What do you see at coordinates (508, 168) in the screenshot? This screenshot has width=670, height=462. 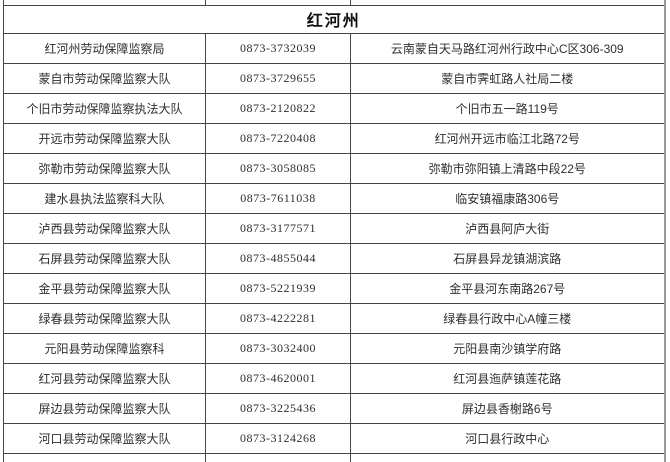 I see `address: 弥勒市弥阳镇上清路中段22号` at bounding box center [508, 168].